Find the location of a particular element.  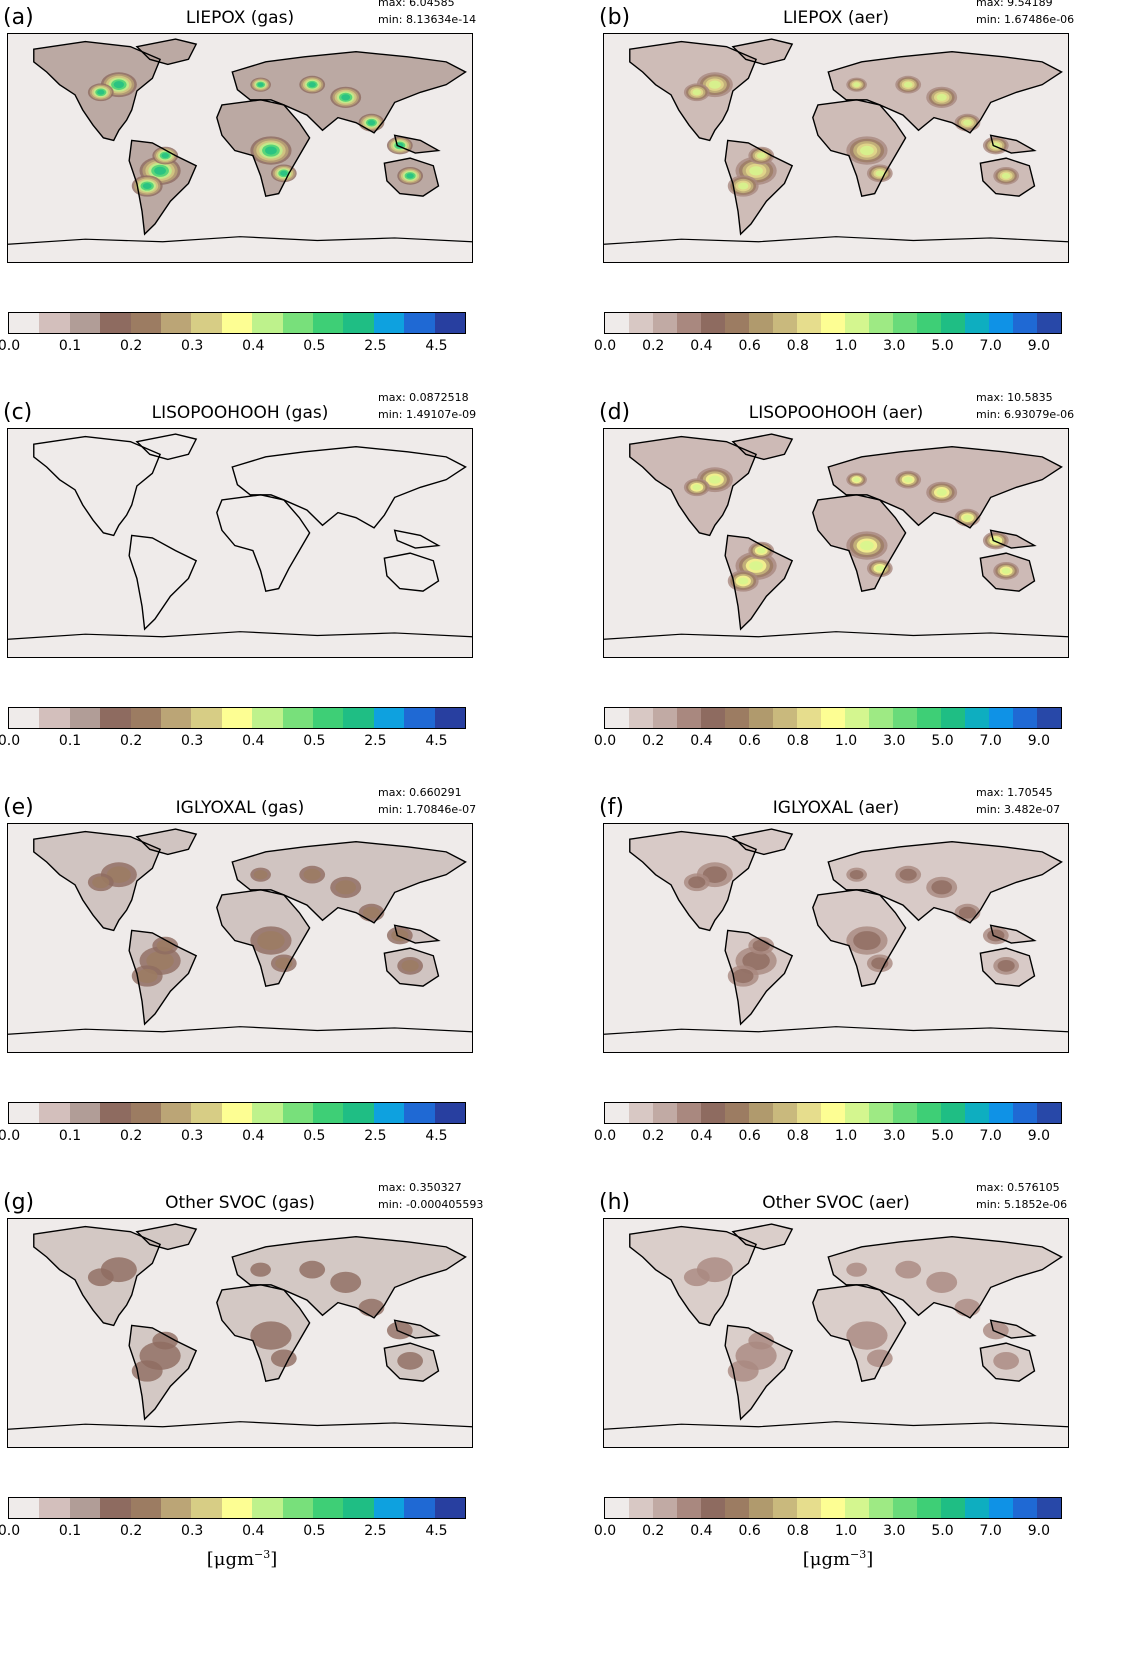

colorbar-tick-label: 0.8 is located at coordinates (797, 1136).